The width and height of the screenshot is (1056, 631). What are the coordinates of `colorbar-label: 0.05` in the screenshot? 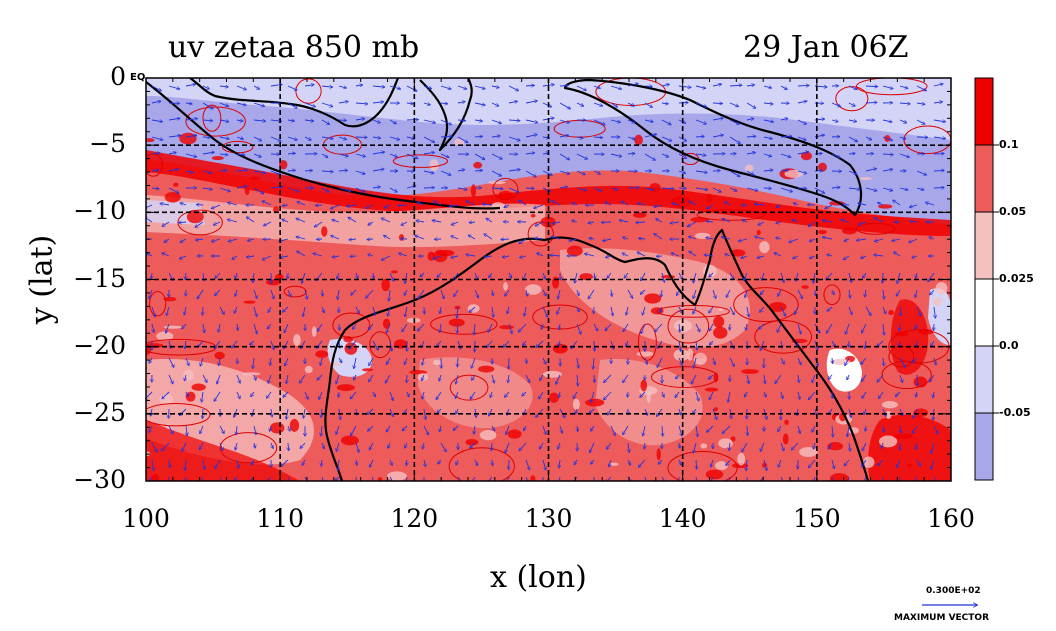 It's located at (1013, 211).